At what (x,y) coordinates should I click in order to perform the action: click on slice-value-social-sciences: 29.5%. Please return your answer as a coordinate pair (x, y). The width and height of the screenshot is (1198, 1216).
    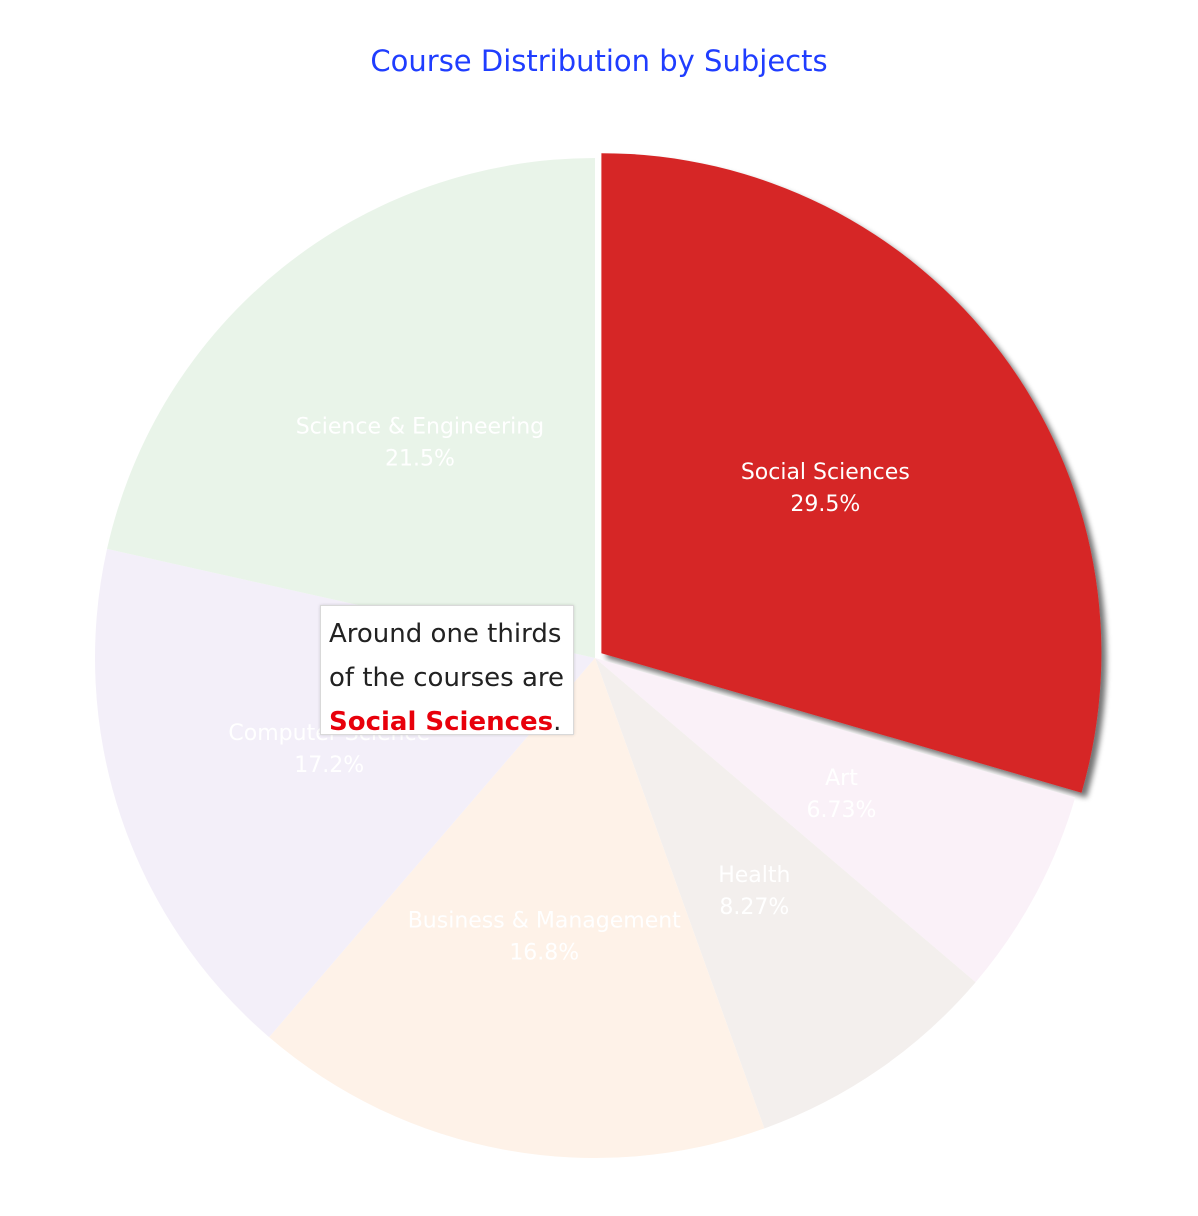
    Looking at the image, I should click on (825, 504).